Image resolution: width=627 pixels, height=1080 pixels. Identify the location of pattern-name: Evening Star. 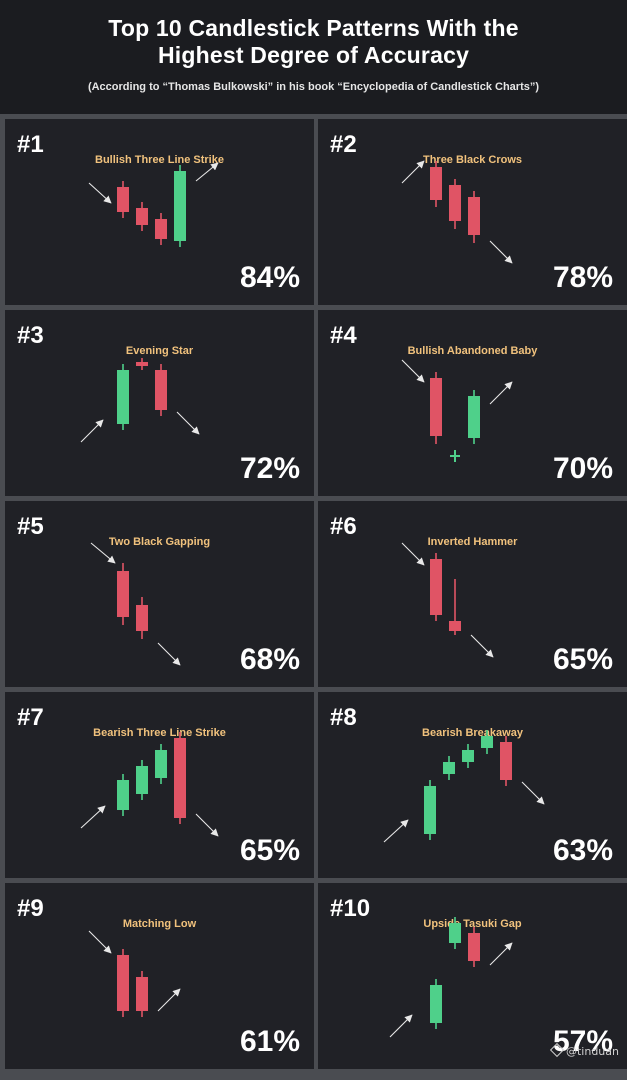
(159, 351).